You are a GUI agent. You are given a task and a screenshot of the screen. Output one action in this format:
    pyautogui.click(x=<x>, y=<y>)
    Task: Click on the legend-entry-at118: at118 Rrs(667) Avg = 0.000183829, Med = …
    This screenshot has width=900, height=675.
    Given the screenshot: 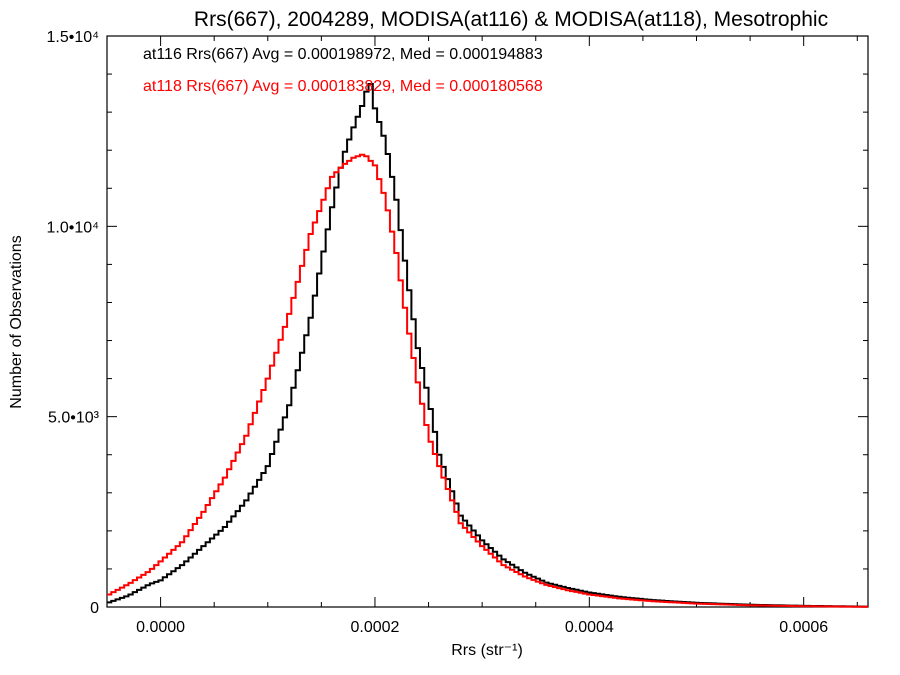 What is the action you would take?
    pyautogui.click(x=343, y=86)
    